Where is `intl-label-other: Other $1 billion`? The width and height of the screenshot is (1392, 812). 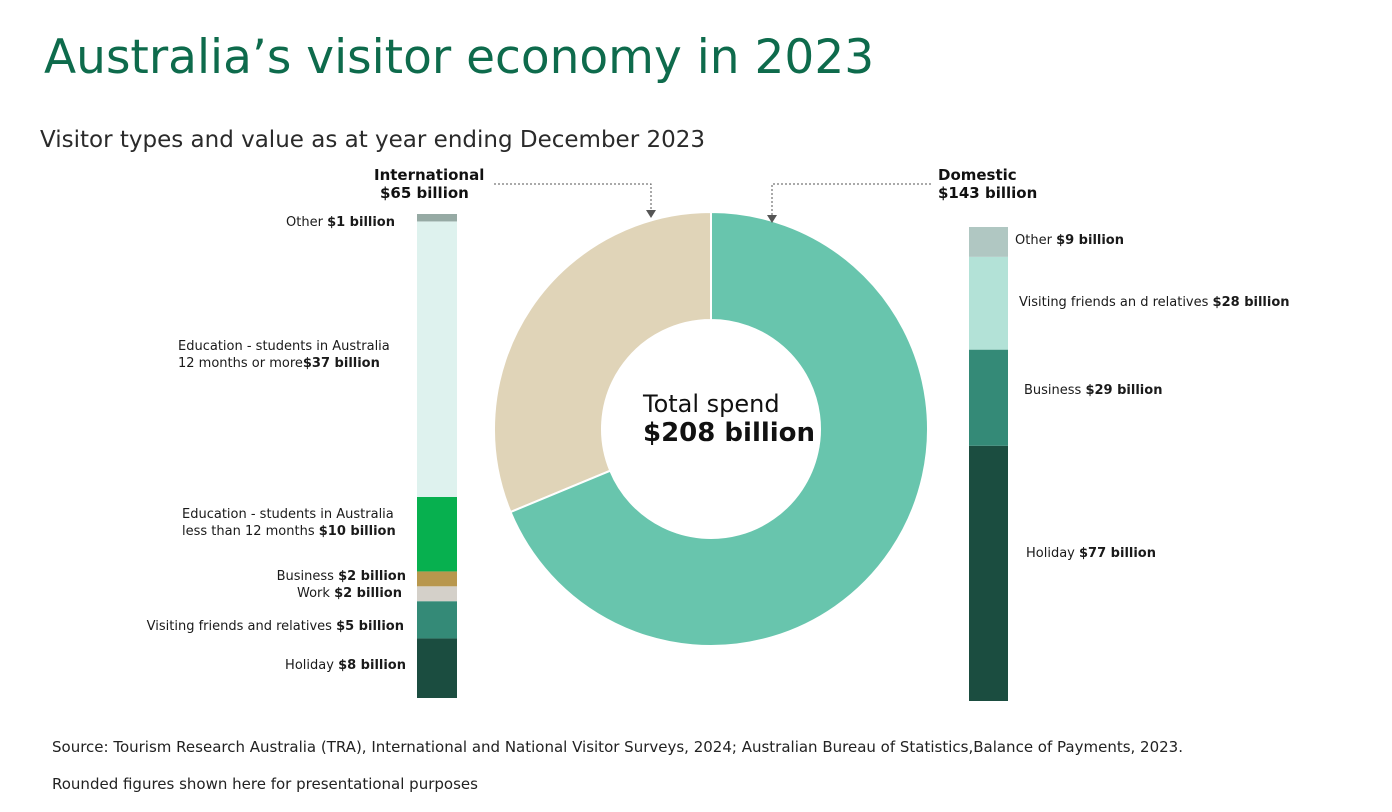
intl-label-other: Other $1 billion is located at coordinates (340, 222).